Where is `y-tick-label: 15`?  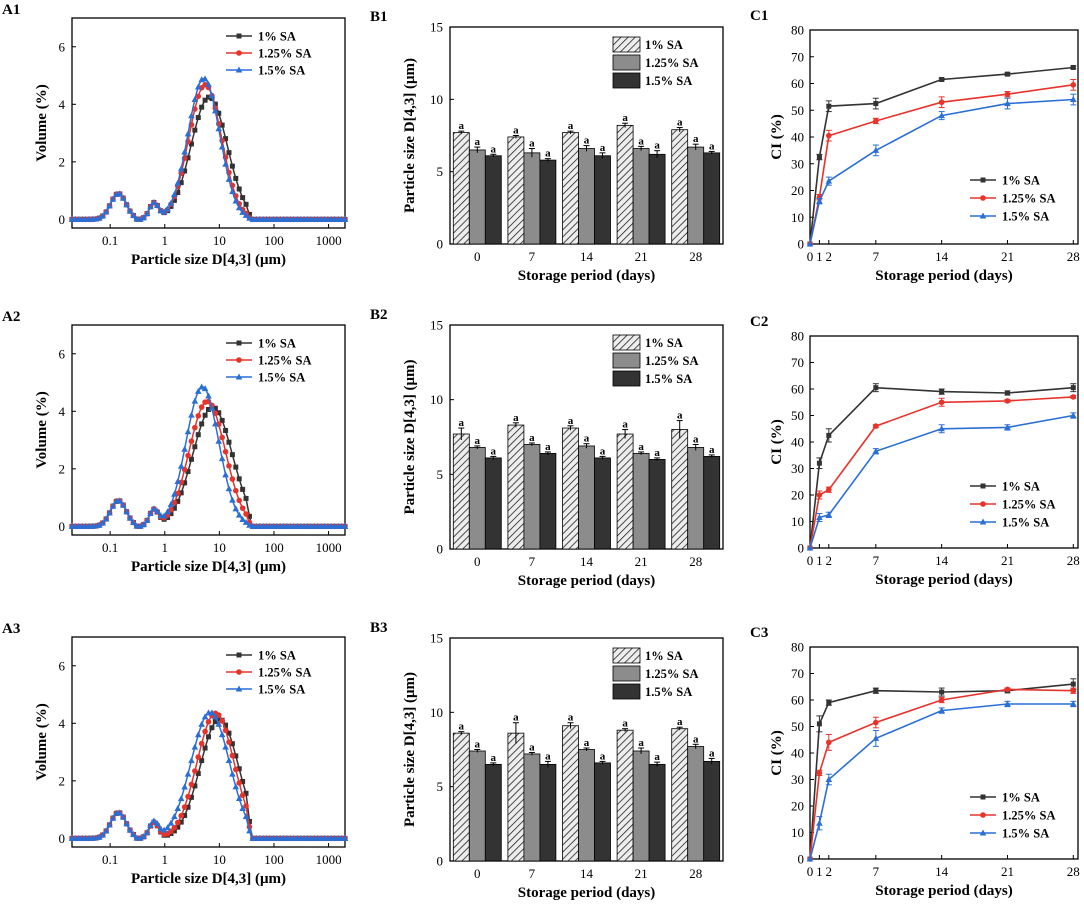 y-tick-label: 15 is located at coordinates (436, 638).